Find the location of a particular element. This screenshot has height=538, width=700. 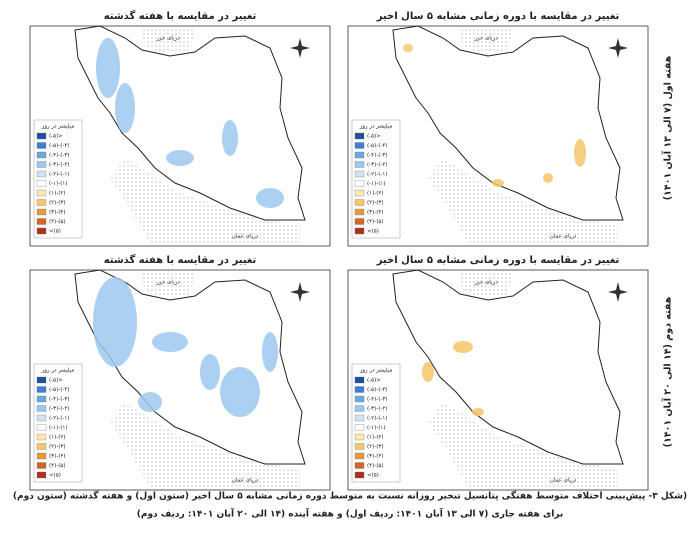

row-label: هفته اول (۷ الی ۱۳ آبان ۱۴۰۱) is located at coordinates (667, 127).